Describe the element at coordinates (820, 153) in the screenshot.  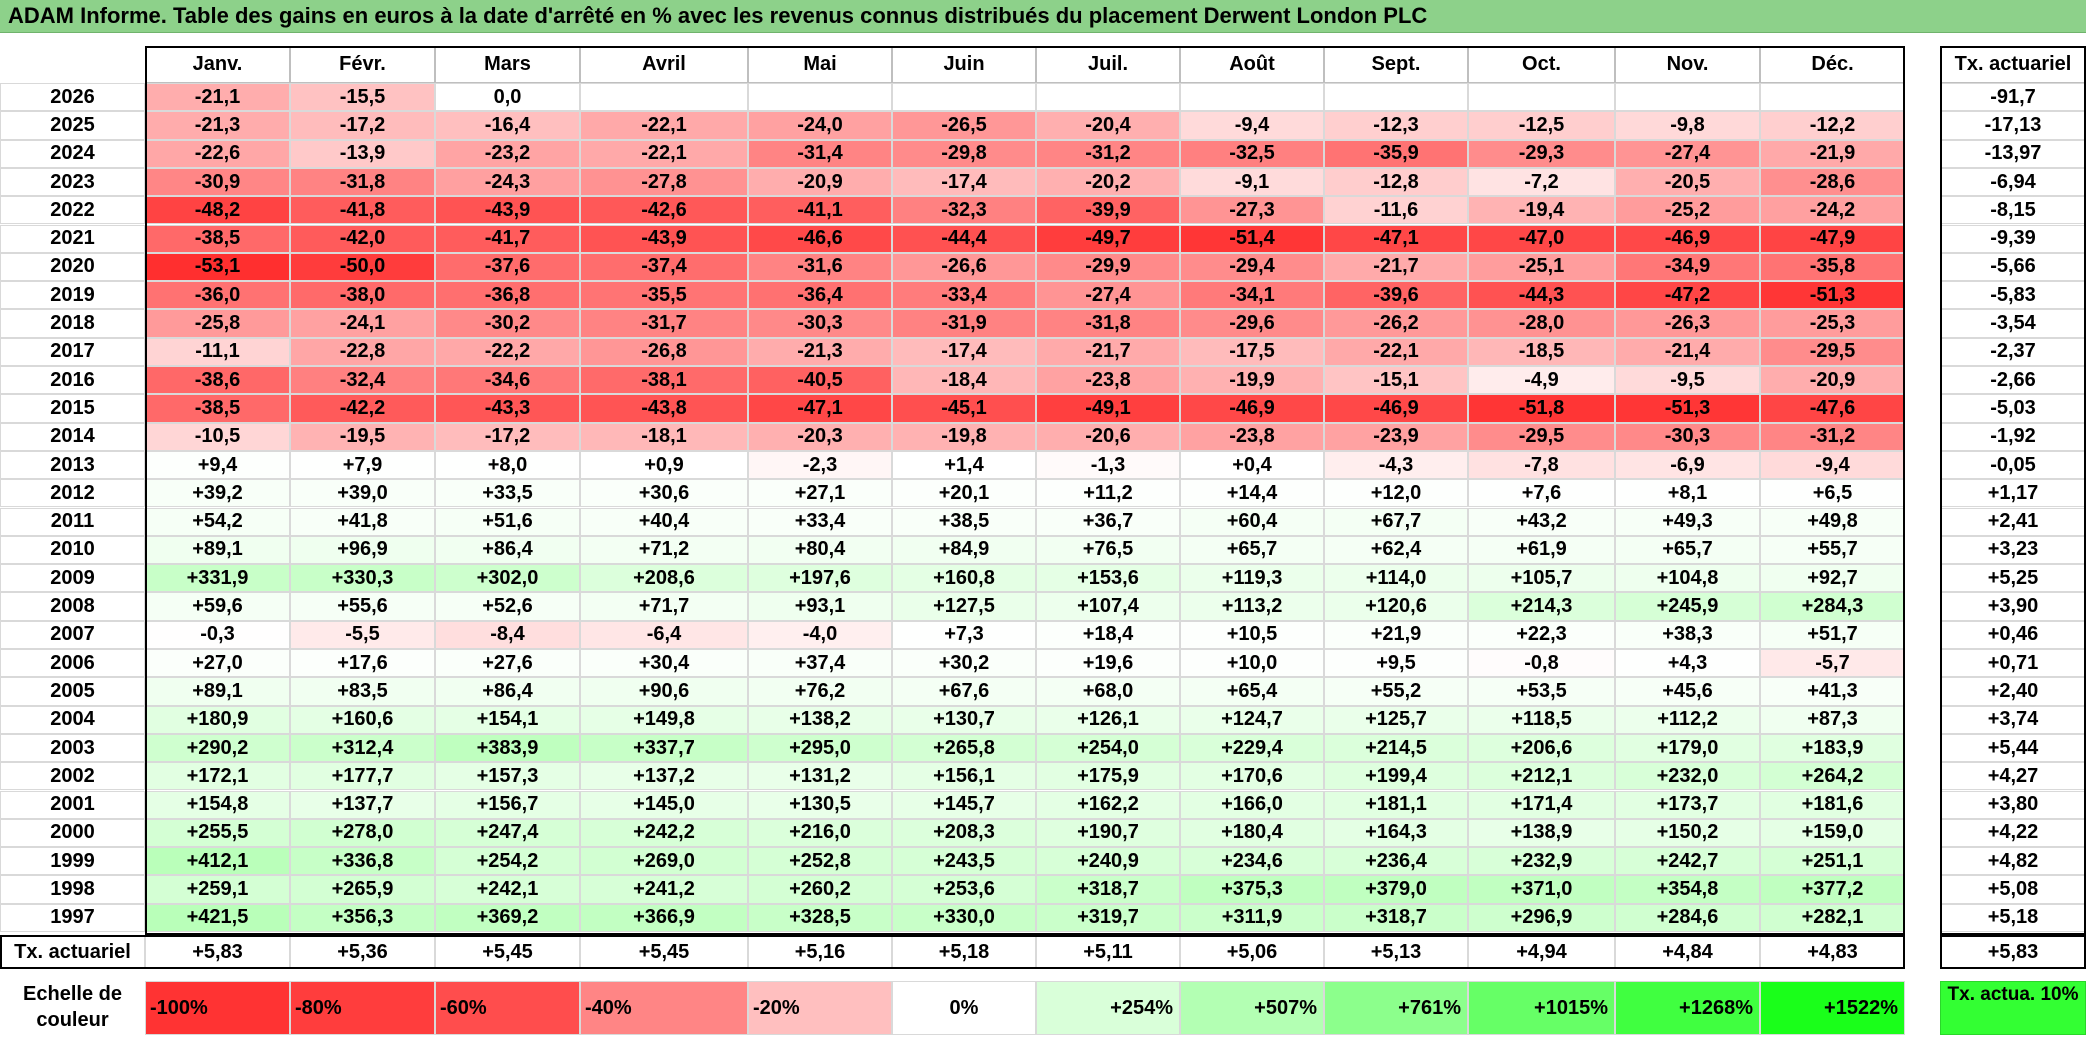
I see `heatmap-cell: -31,4` at that location.